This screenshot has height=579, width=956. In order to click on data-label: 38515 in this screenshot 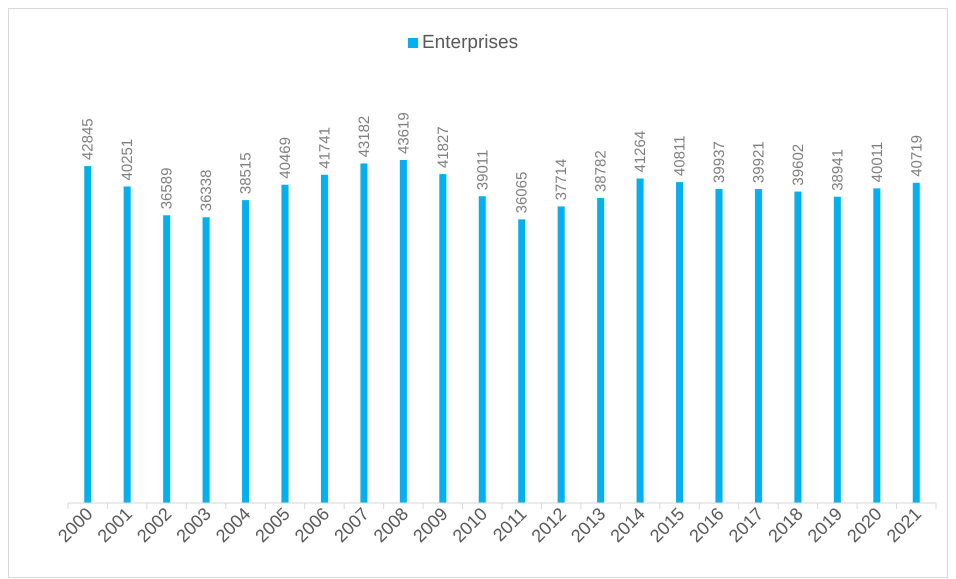, I will do `click(246, 173)`.